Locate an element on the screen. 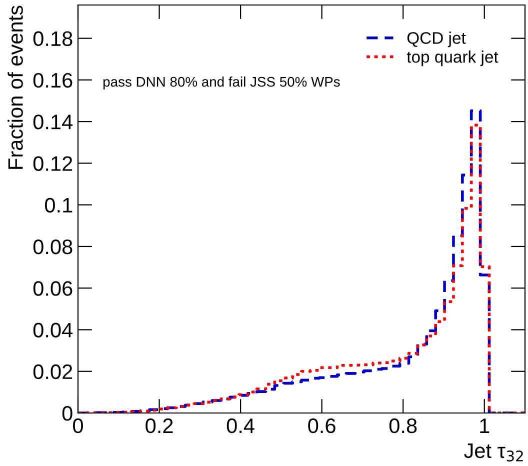 The height and width of the screenshot is (466, 528). x-tick-label: 0.4 is located at coordinates (240, 426).